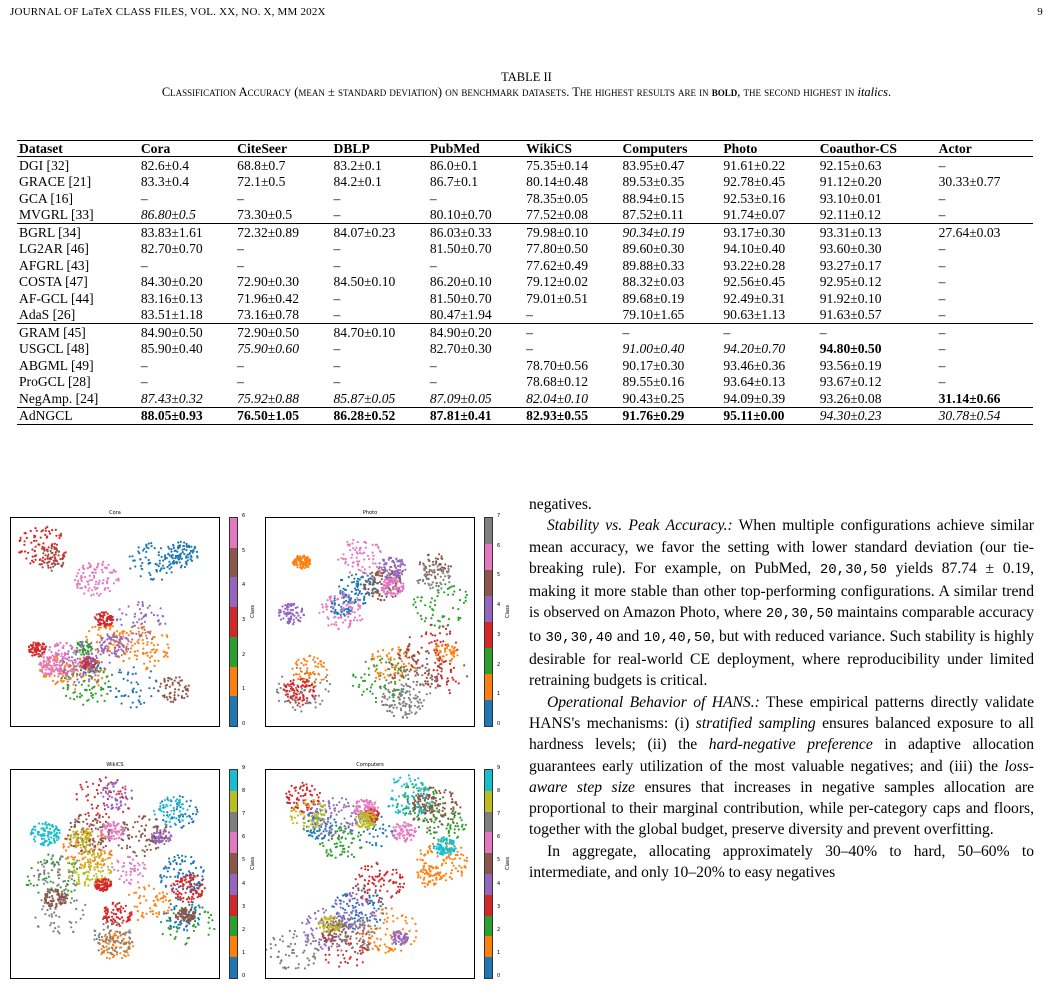 The image size is (1053, 1003). I want to click on accuracy-cell: 90.34±0.19, so click(671, 232).